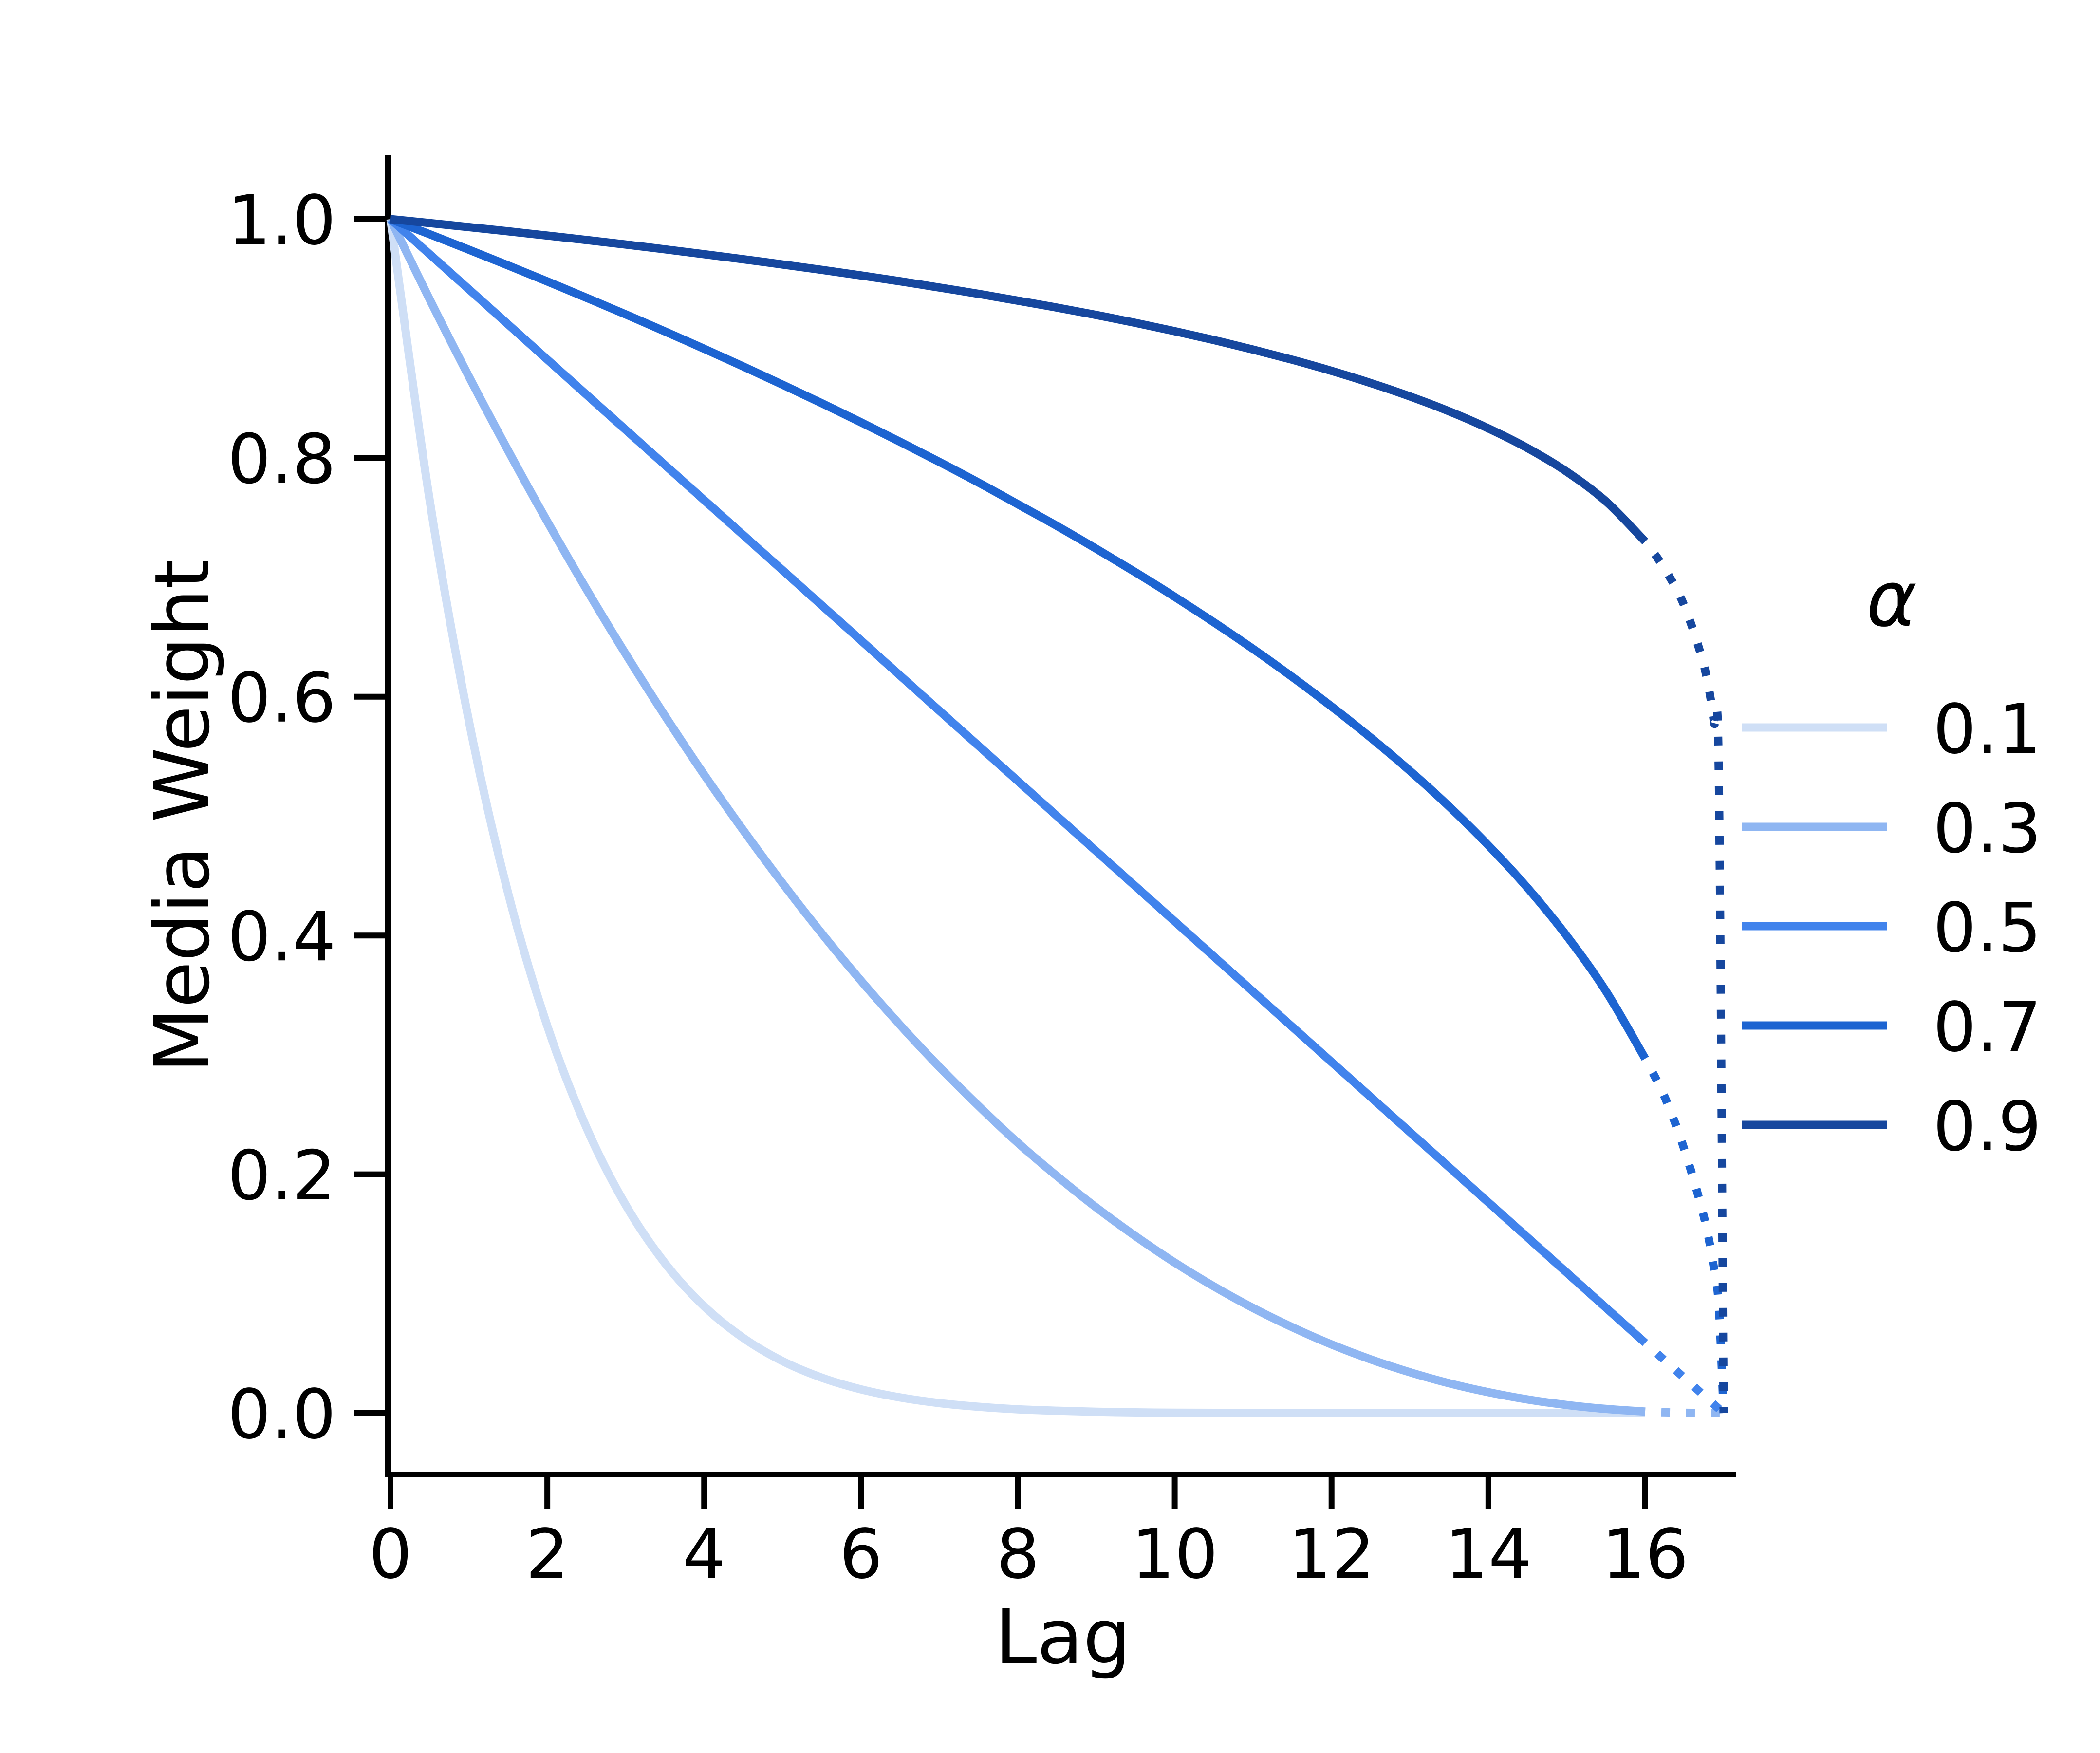 The width and height of the screenshot is (2100, 1753). What do you see at coordinates (282, 1176) in the screenshot?
I see `y-tick-label: 0.2` at bounding box center [282, 1176].